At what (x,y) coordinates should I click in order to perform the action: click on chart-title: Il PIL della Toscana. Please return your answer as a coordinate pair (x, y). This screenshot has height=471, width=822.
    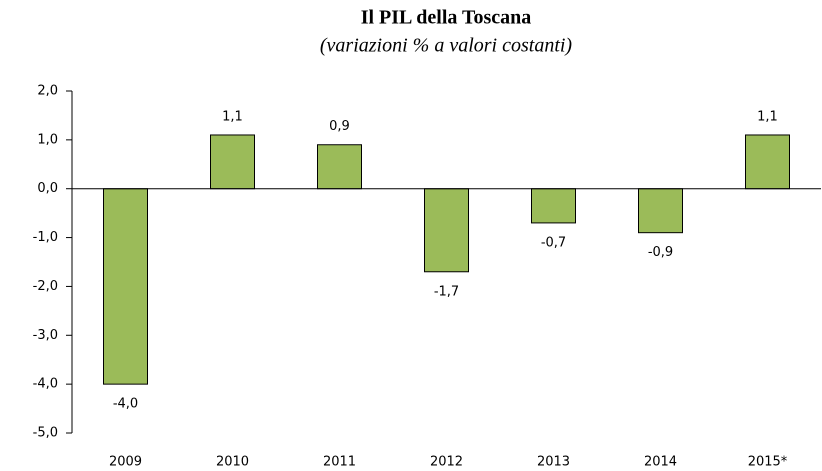
    Looking at the image, I should click on (446, 18).